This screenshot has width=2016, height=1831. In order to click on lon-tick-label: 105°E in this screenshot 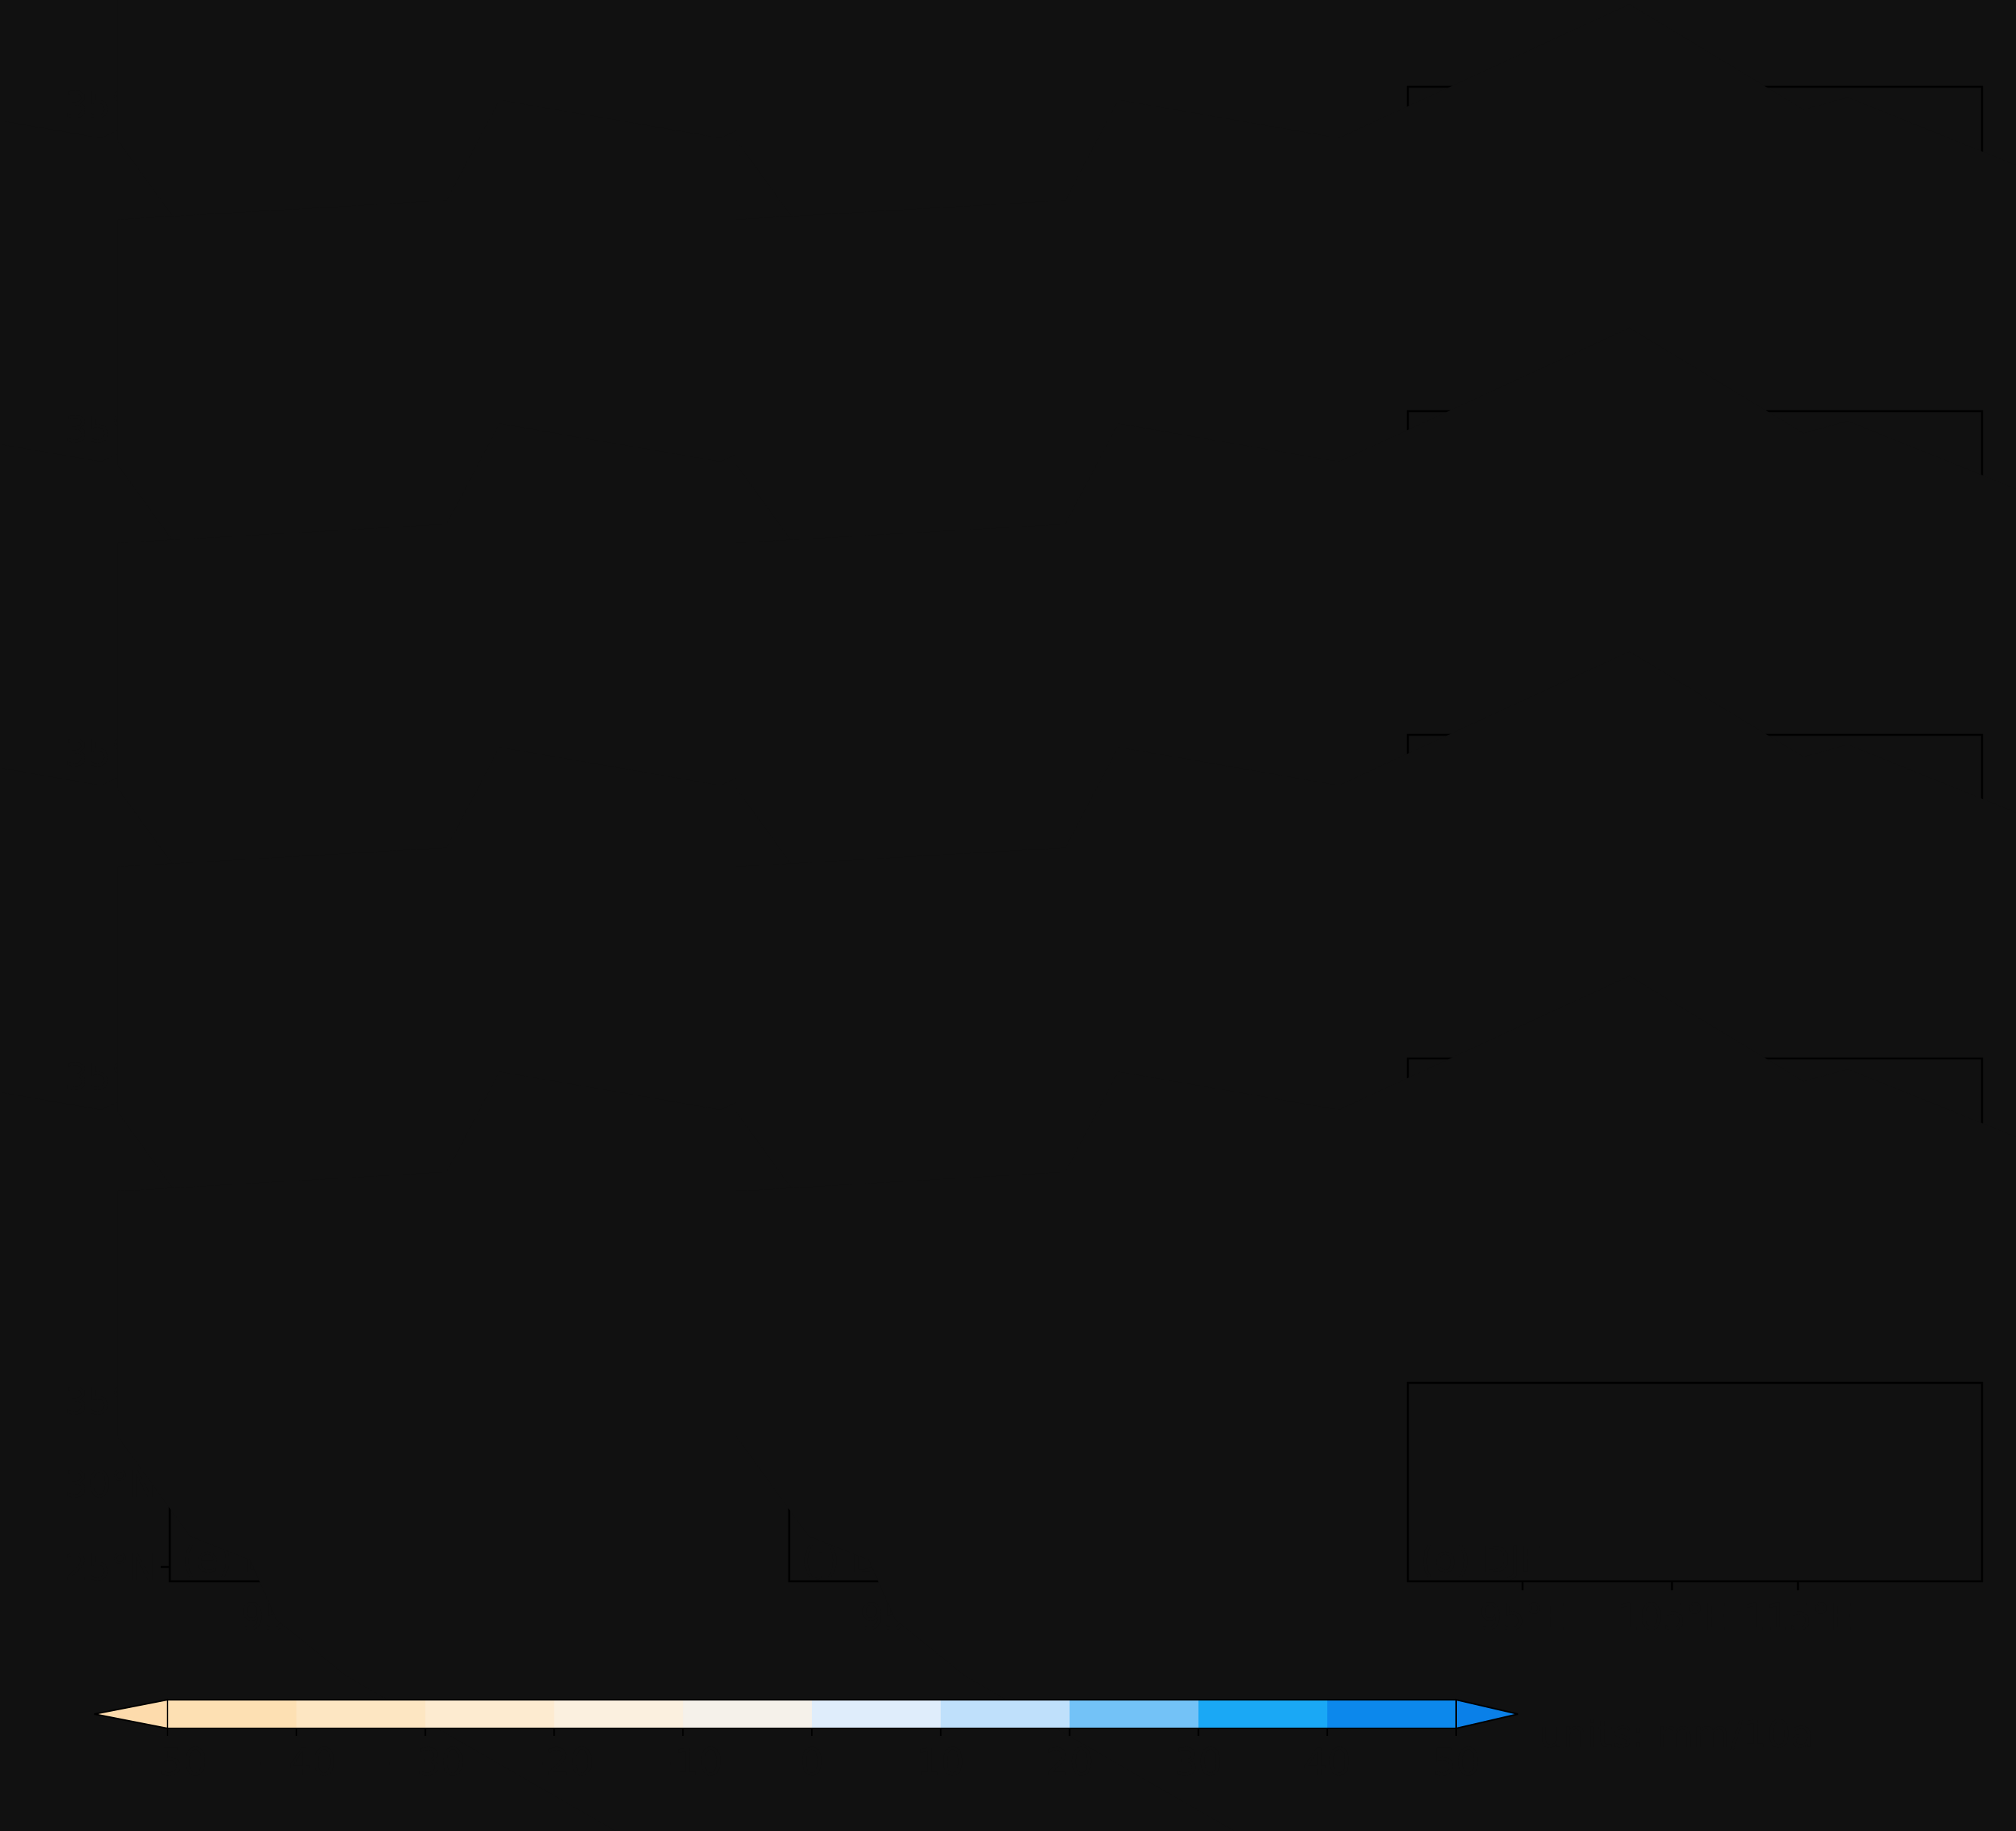, I will do `click(1672, 1617)`.